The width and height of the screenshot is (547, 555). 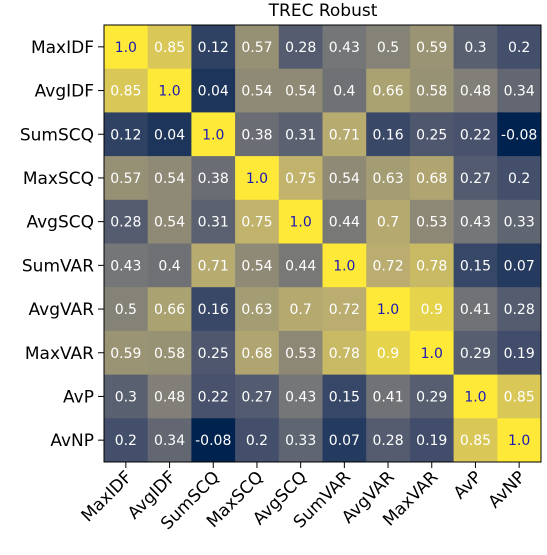 I want to click on cell-value-label: 0.22, so click(x=213, y=397).